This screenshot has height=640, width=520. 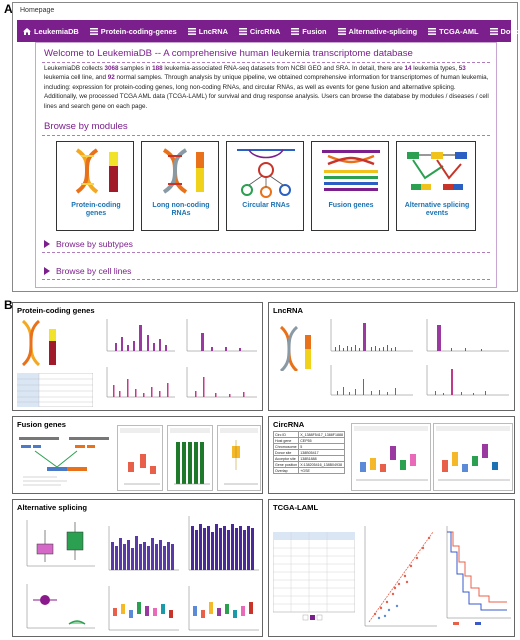 I want to click on nav-circrna: CircRNA, so click(x=259, y=31).